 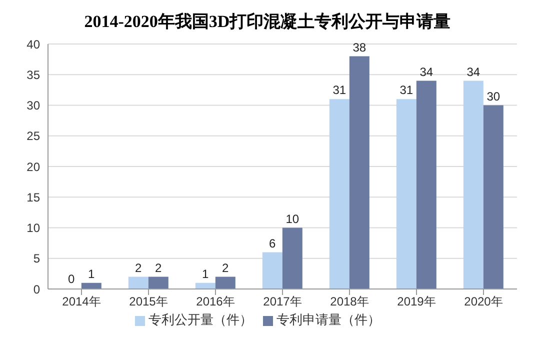 What do you see at coordinates (200, 319) in the screenshot?
I see `legend-label: 专利公开量（件）` at bounding box center [200, 319].